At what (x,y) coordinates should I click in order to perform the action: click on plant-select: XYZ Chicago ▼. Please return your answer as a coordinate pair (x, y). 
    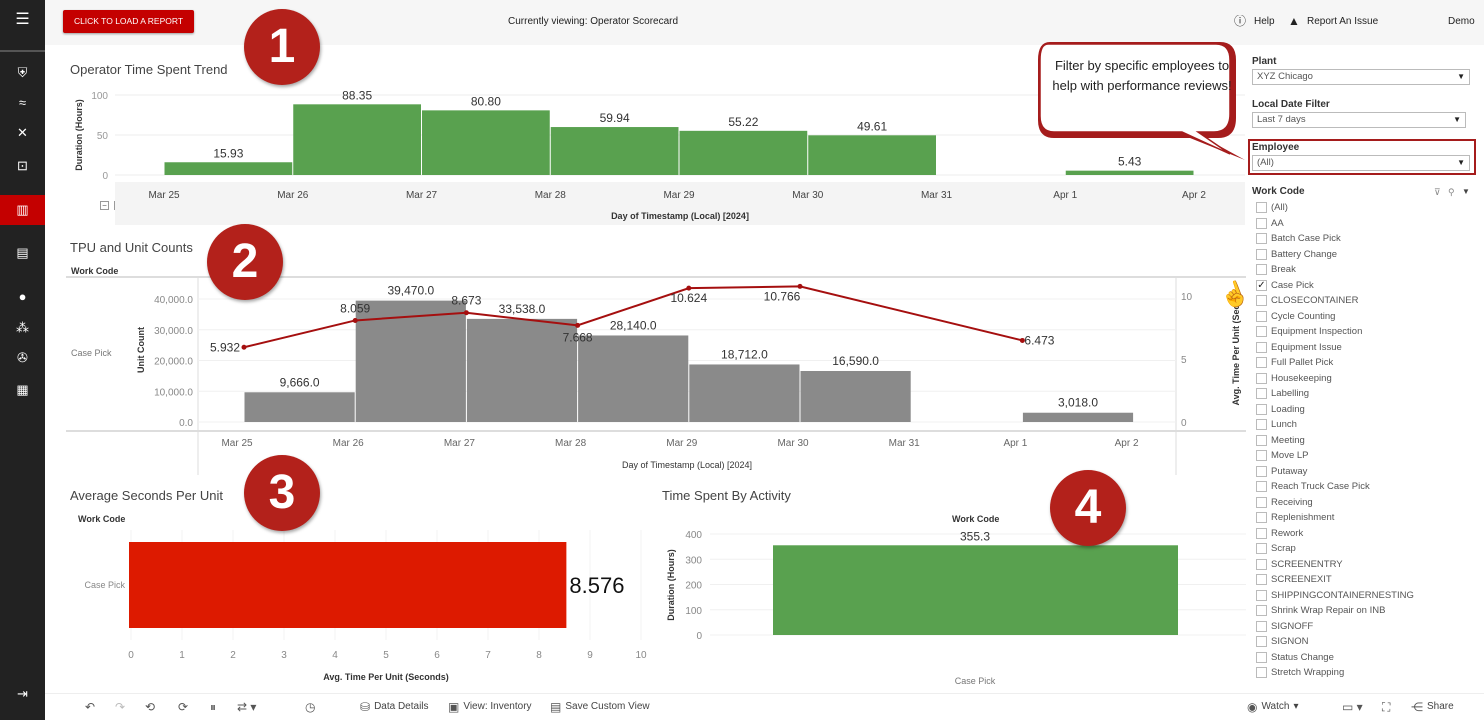
    Looking at the image, I should click on (1361, 77).